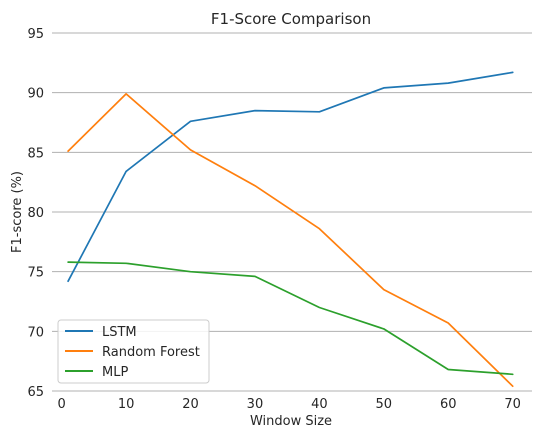 This screenshot has width=550, height=436. I want to click on legend-items: LSTM Random Forest MLP, so click(132, 352).